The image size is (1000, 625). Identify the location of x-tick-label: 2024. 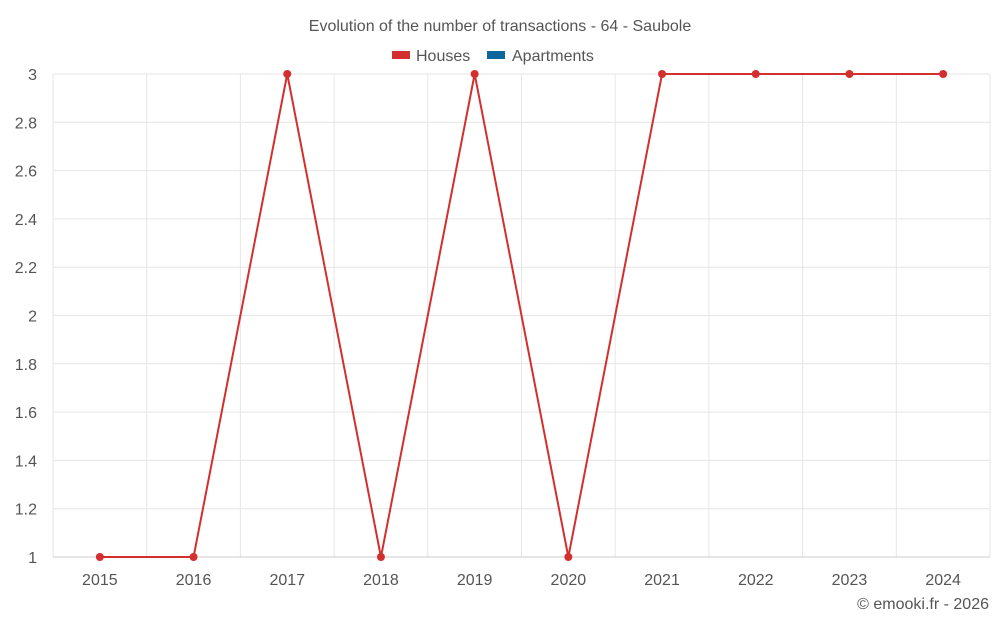
(943, 580).